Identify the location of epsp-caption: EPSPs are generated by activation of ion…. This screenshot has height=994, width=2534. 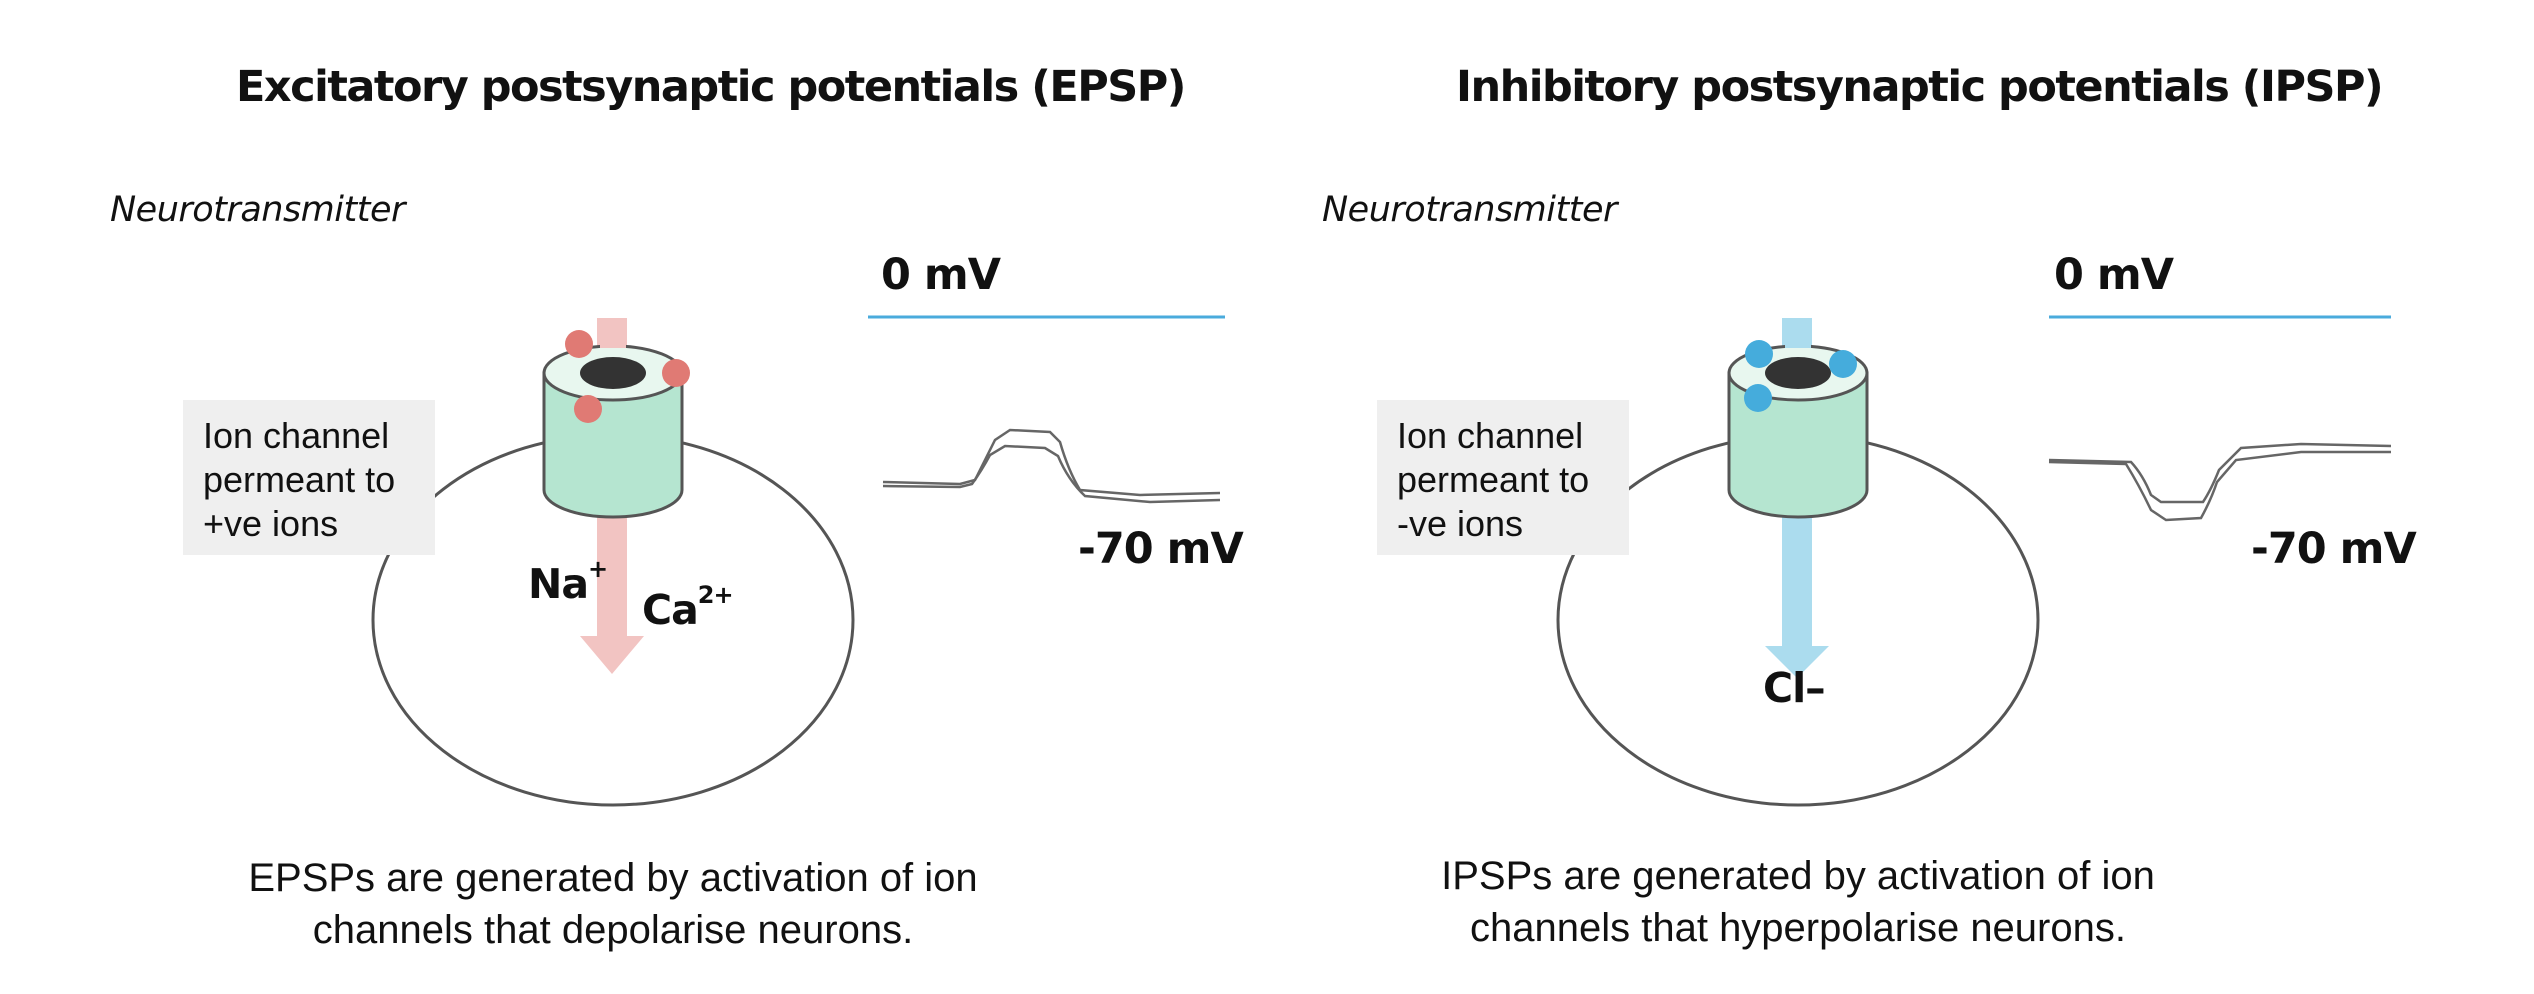
(613, 904).